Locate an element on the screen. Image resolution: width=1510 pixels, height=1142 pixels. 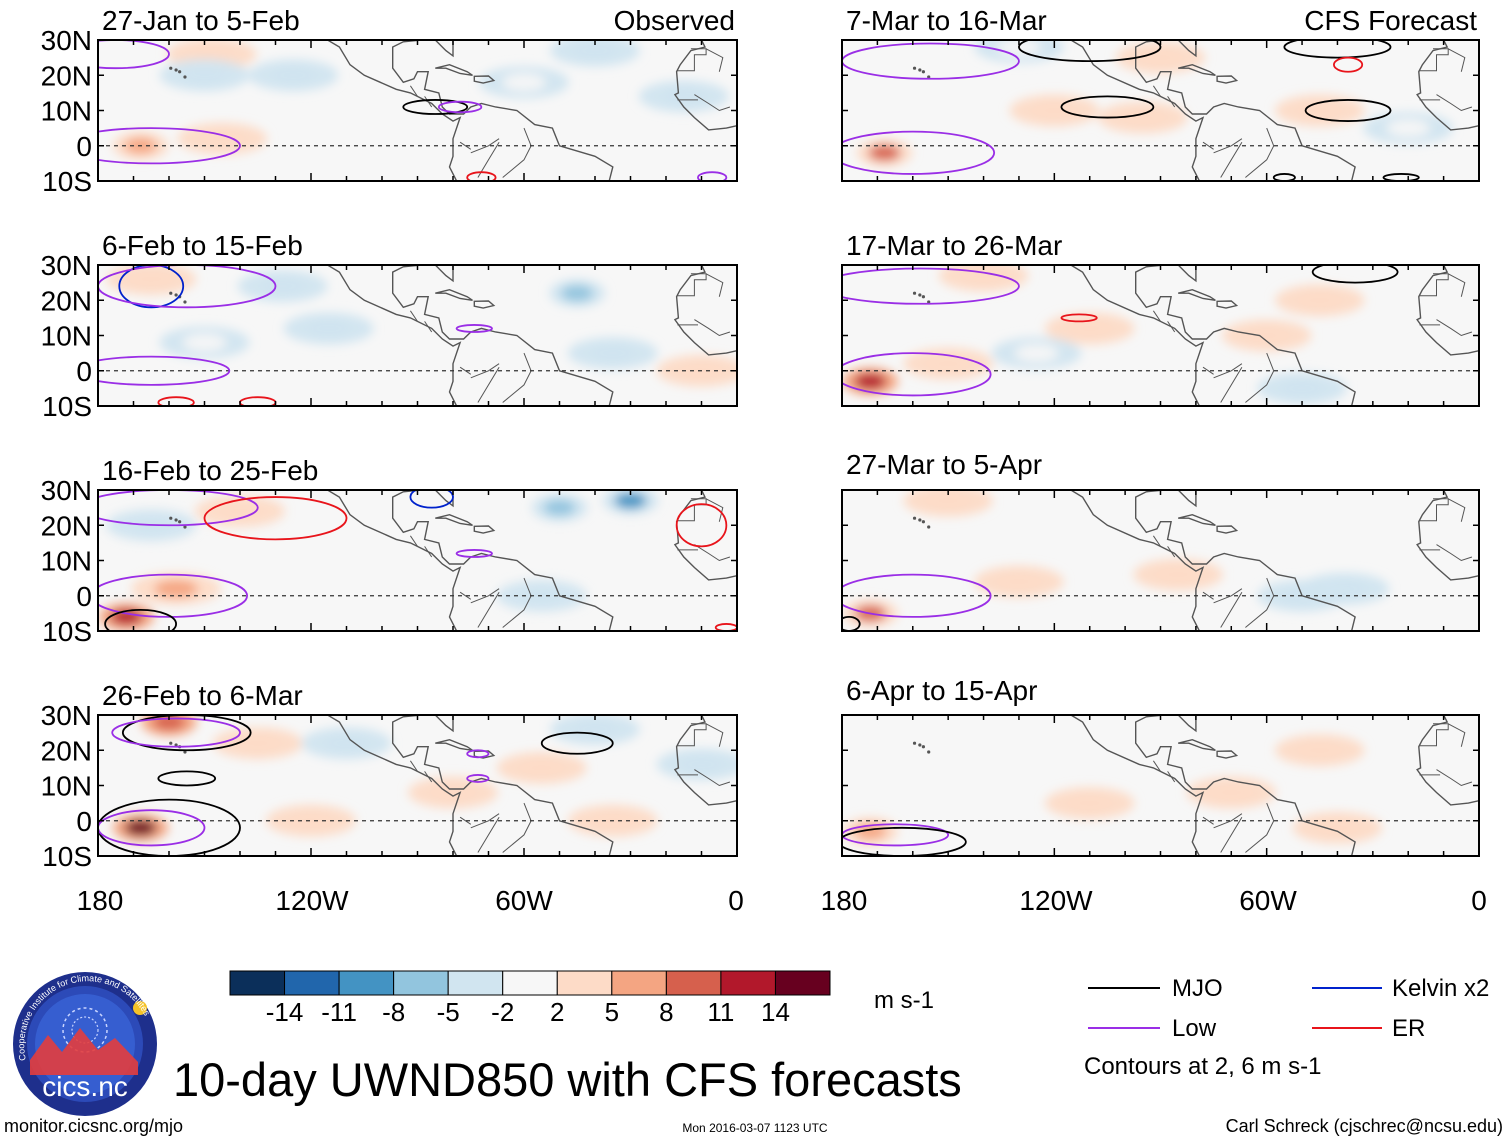
panel-background is located at coordinates (1160, 335).